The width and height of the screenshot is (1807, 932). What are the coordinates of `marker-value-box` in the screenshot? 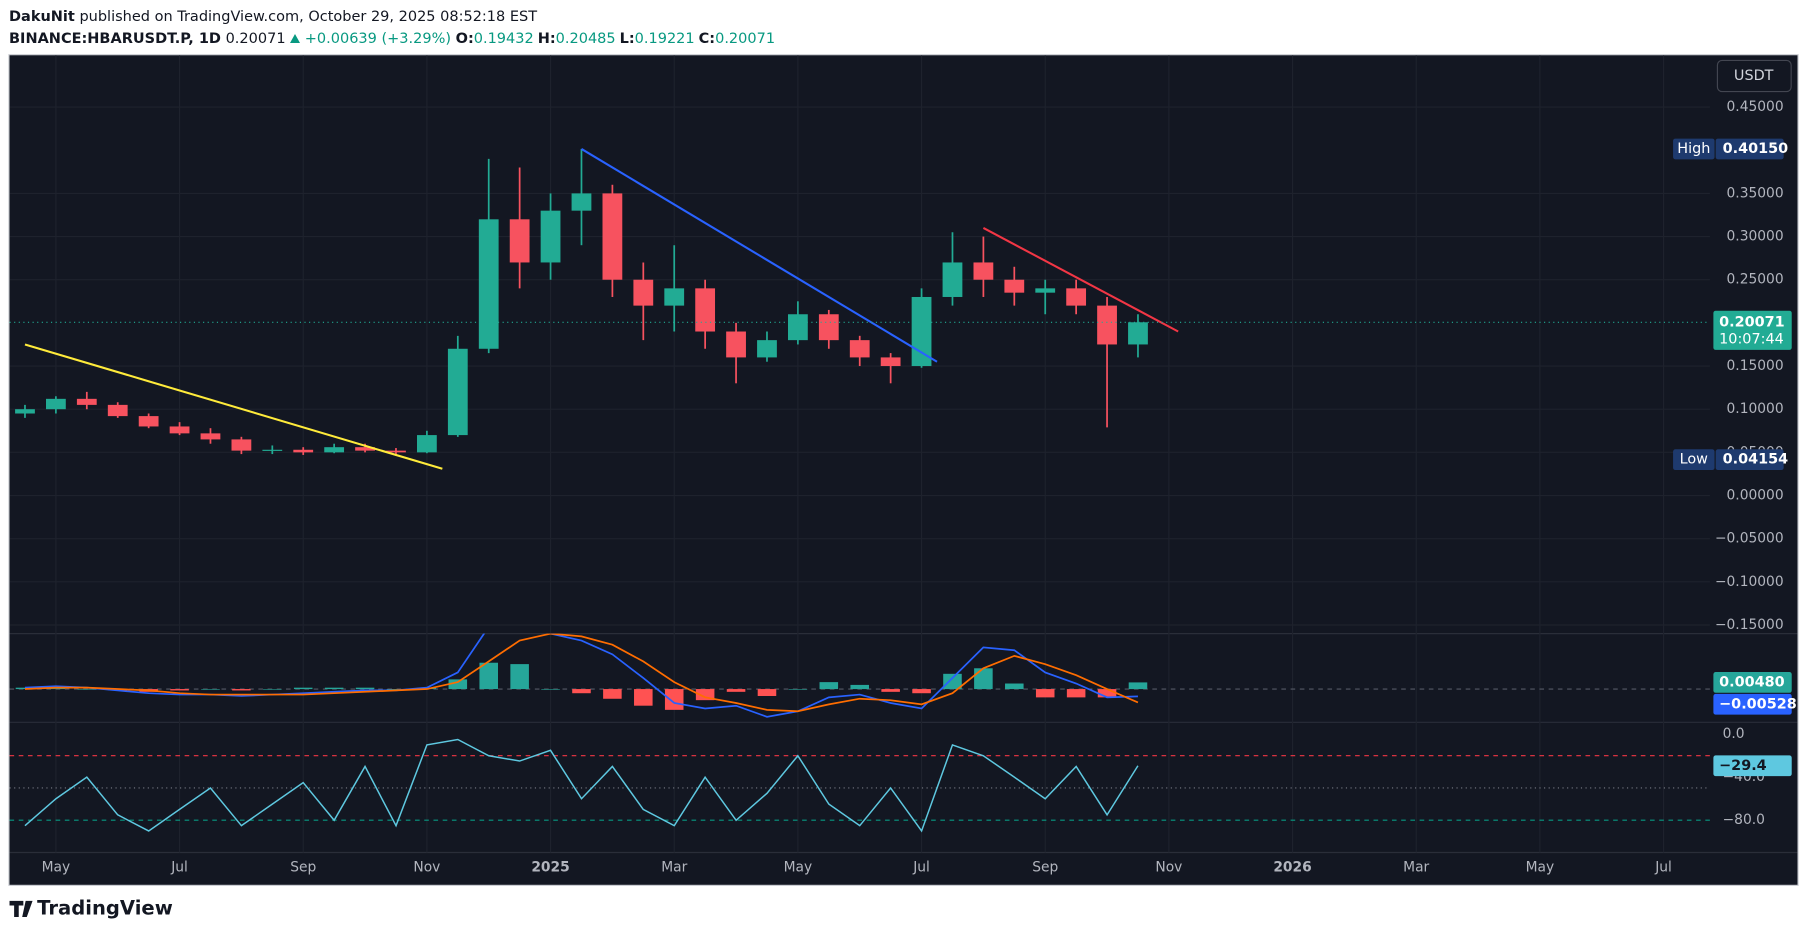 It's located at (1749, 149).